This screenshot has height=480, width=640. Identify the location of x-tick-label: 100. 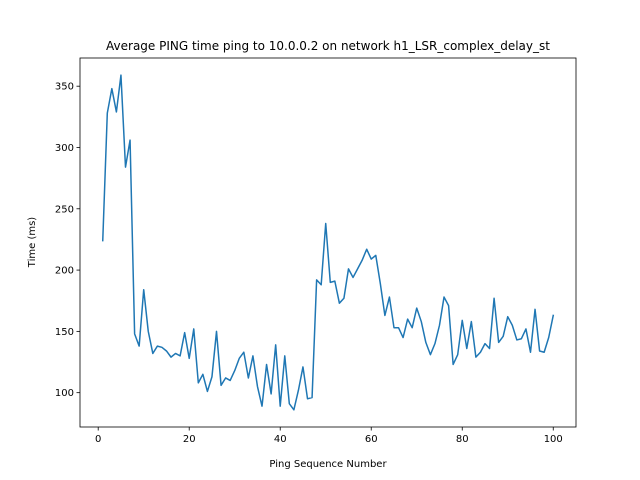
(553, 439).